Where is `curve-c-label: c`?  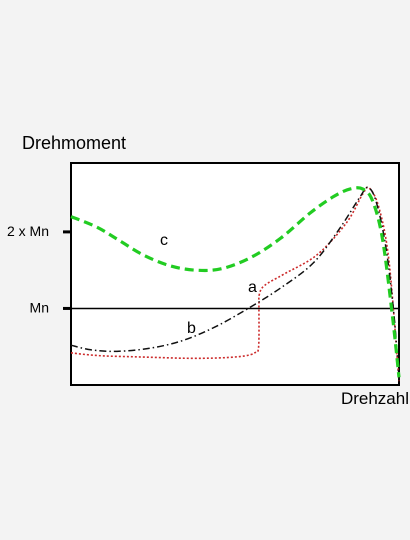 curve-c-label: c is located at coordinates (164, 240).